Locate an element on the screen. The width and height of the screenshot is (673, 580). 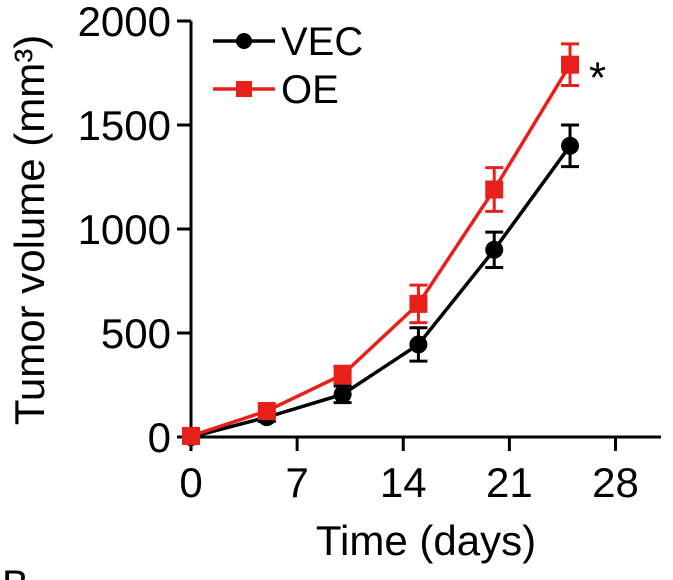
panel-label: B is located at coordinates (15, 571).